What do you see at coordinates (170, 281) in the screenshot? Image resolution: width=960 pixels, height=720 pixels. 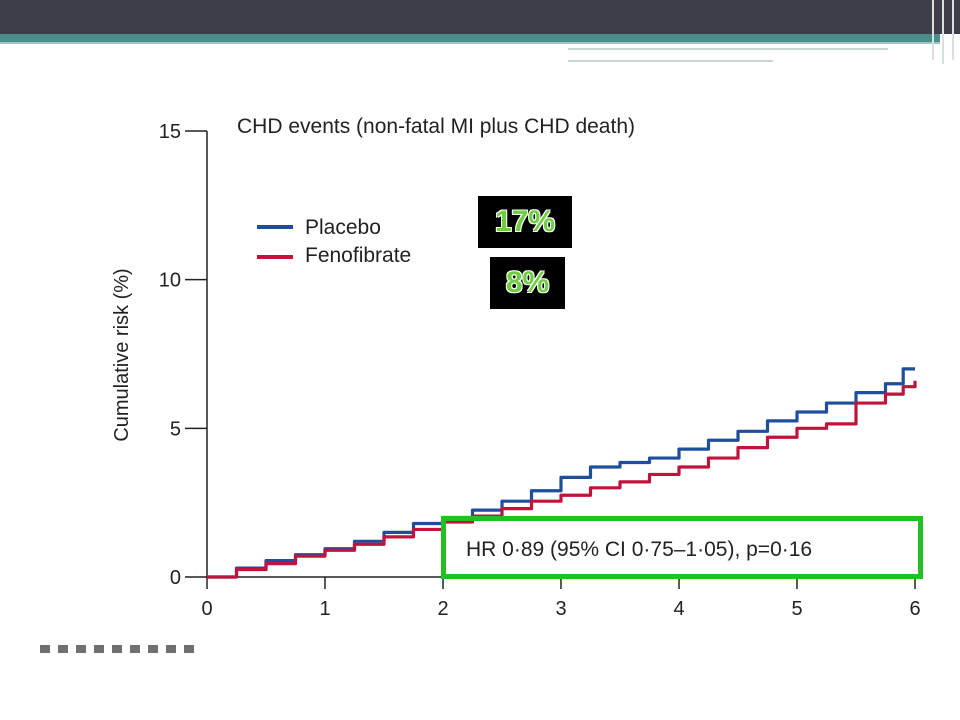 I see `y-tick-label: 10` at bounding box center [170, 281].